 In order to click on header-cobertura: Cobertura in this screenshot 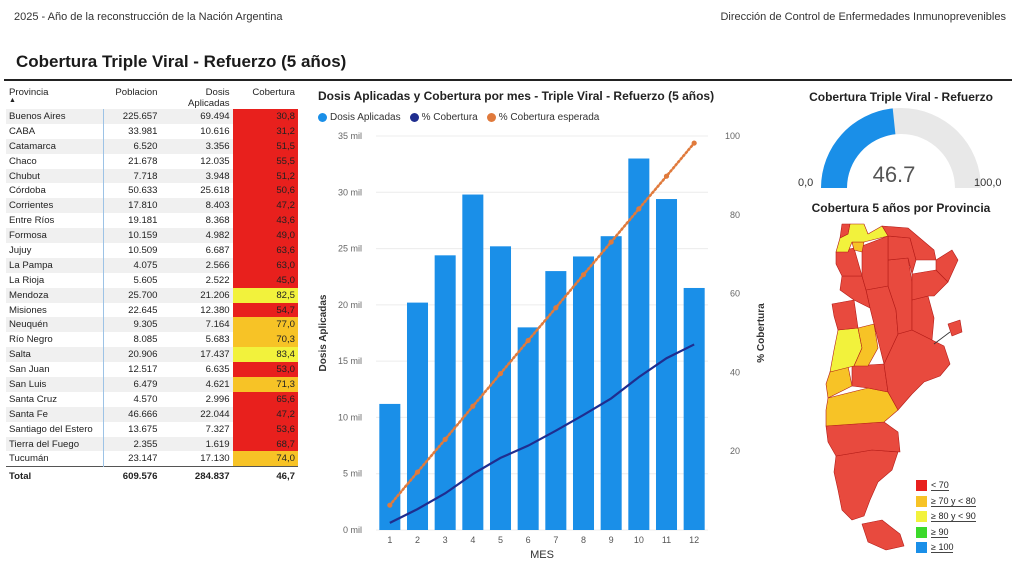, I will do `click(273, 92)`.